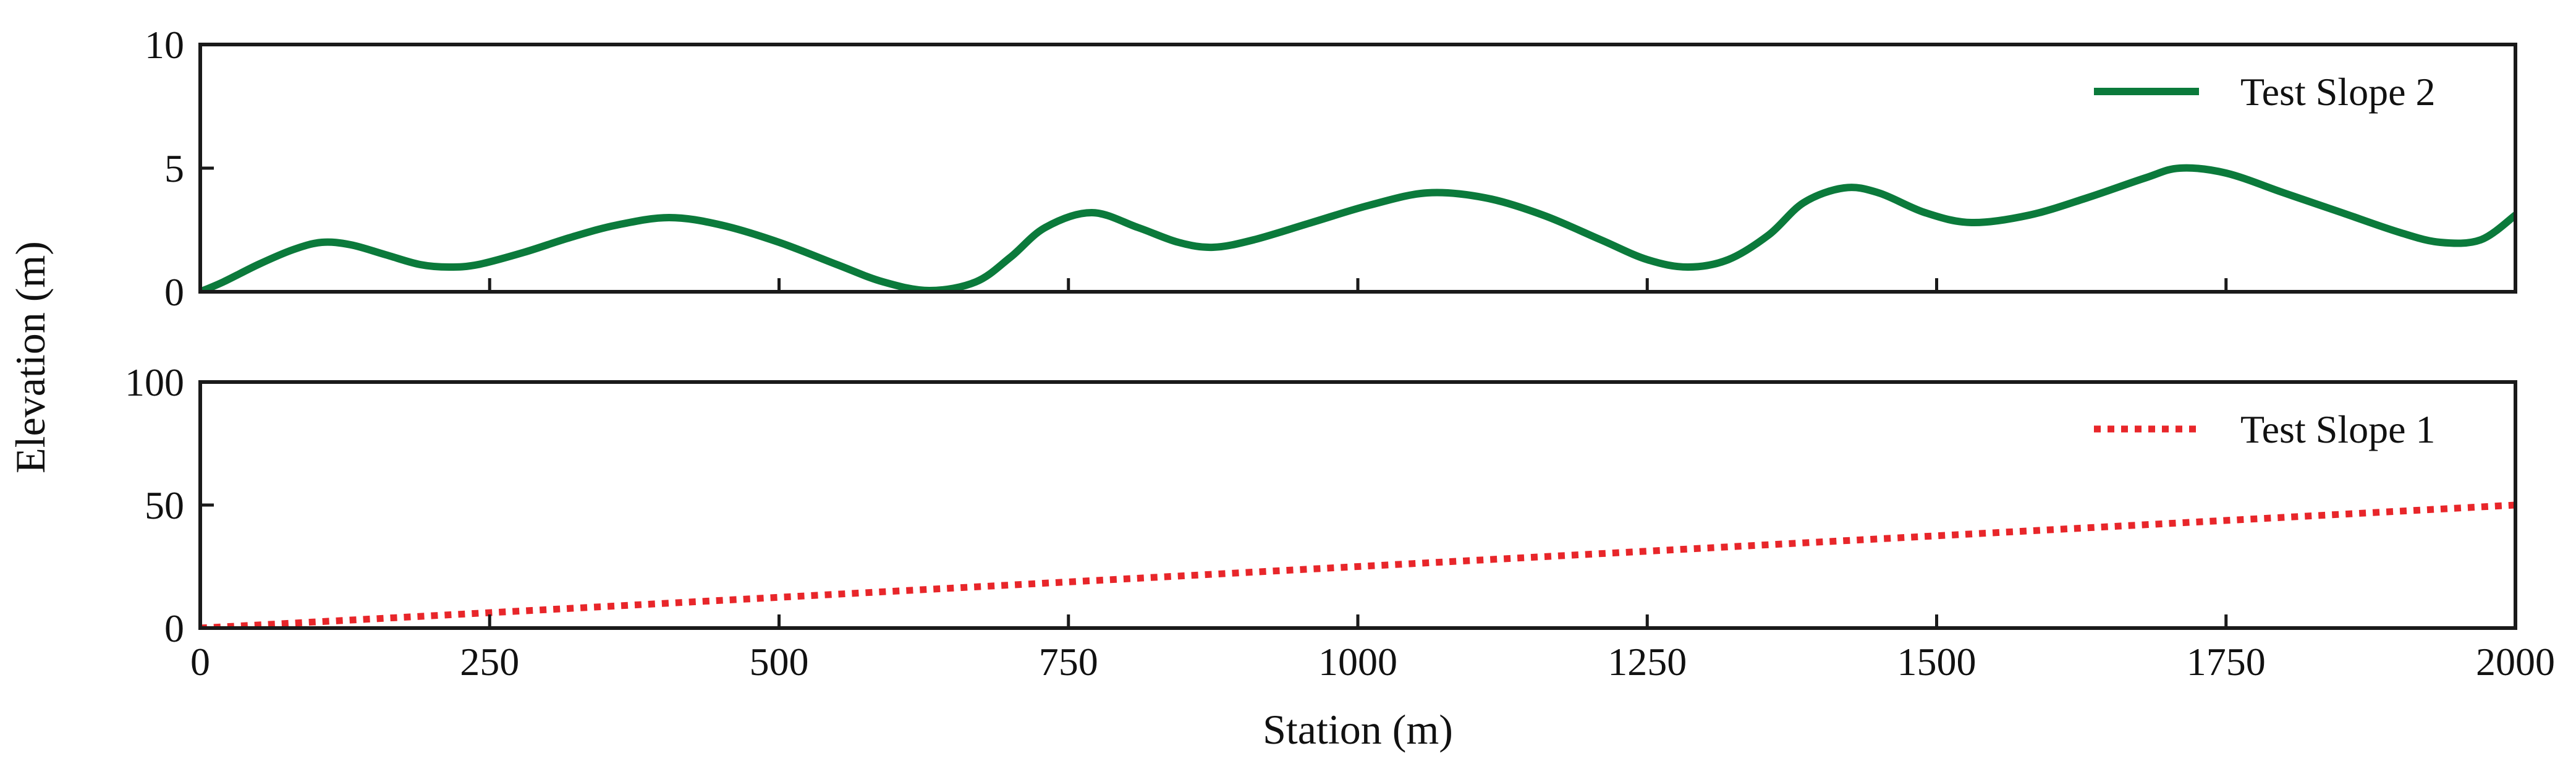 This screenshot has height=769, width=2576. What do you see at coordinates (174, 292) in the screenshot?
I see `y-tick-label-top: 0` at bounding box center [174, 292].